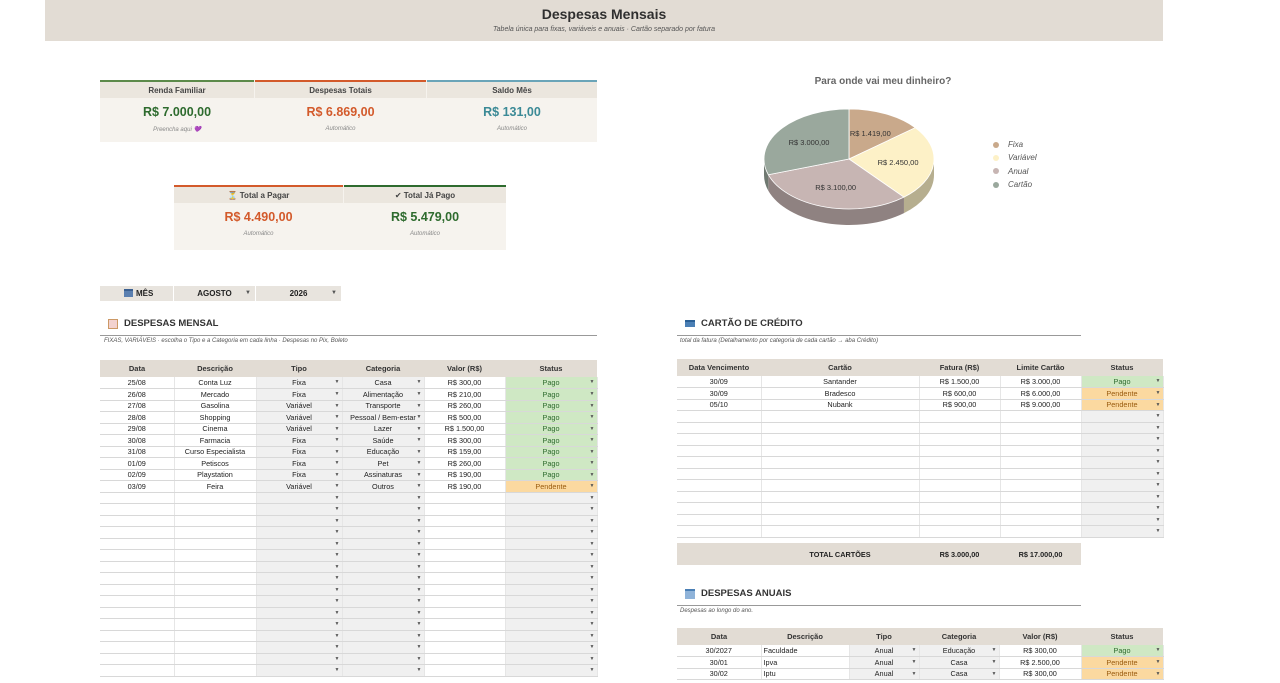  What do you see at coordinates (383, 440) in the screenshot?
I see `table-cell: Saúde ▼` at bounding box center [383, 440].